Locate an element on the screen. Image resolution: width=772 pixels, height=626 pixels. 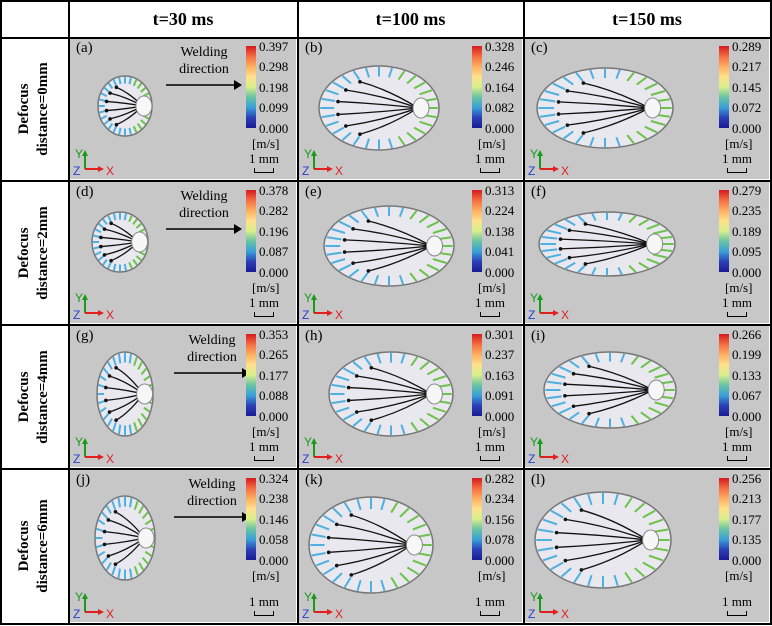
colorbar-tick-label: 0.378 is located at coordinates (274, 190).